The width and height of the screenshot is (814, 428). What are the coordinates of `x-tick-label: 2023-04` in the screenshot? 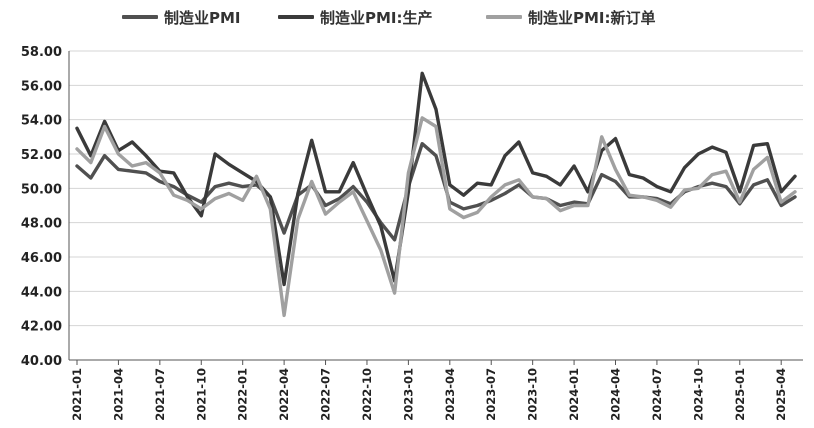 It's located at (450, 394).